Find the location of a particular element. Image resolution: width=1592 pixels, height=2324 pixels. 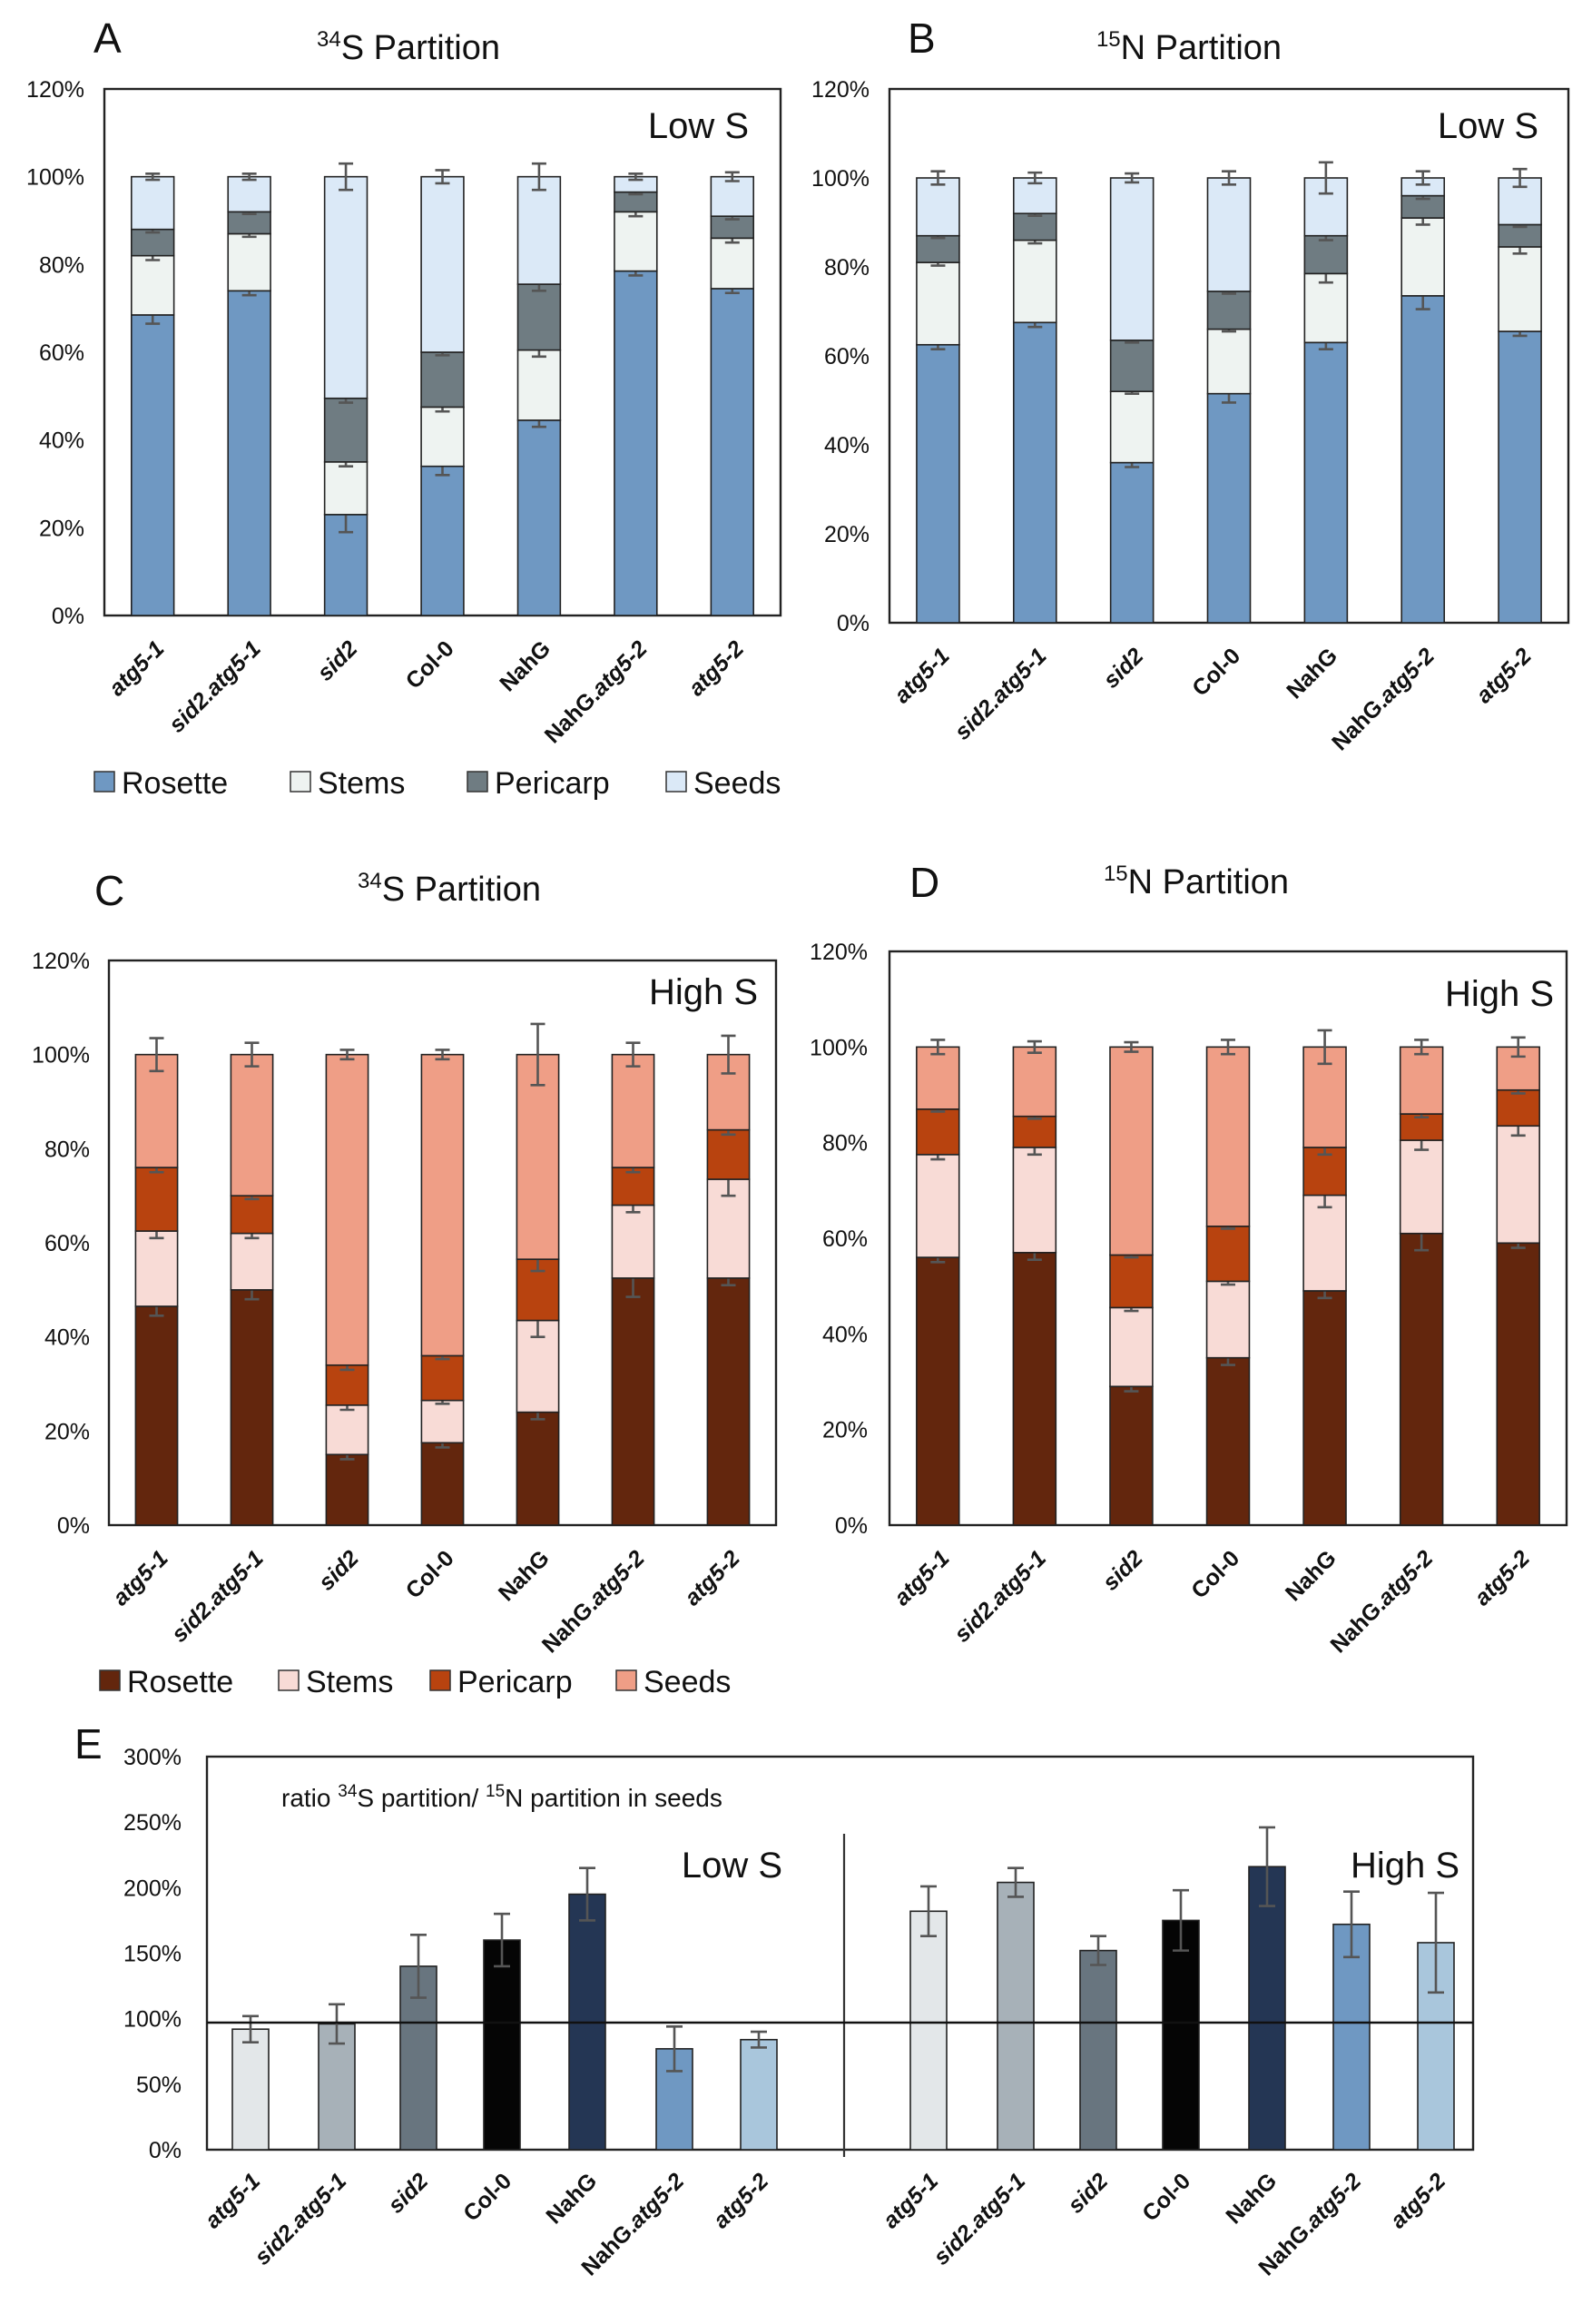

x-tick-label-sid2-atg5-1: sid2.atg5-1 is located at coordinates (300, 2219).